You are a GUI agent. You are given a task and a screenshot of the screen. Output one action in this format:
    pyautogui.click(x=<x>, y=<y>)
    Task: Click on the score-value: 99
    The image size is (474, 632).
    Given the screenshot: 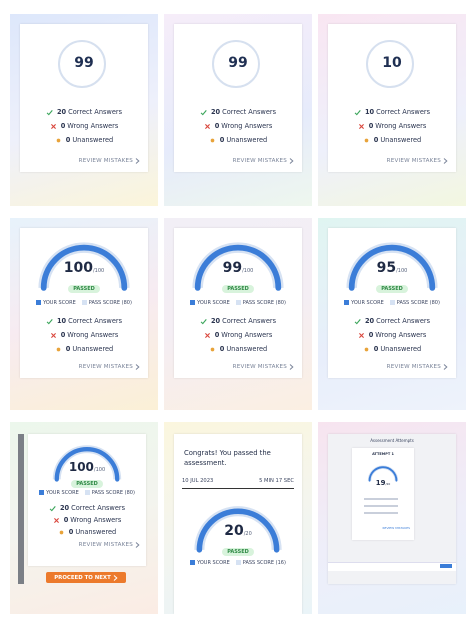 What is the action you would take?
    pyautogui.click(x=232, y=268)
    